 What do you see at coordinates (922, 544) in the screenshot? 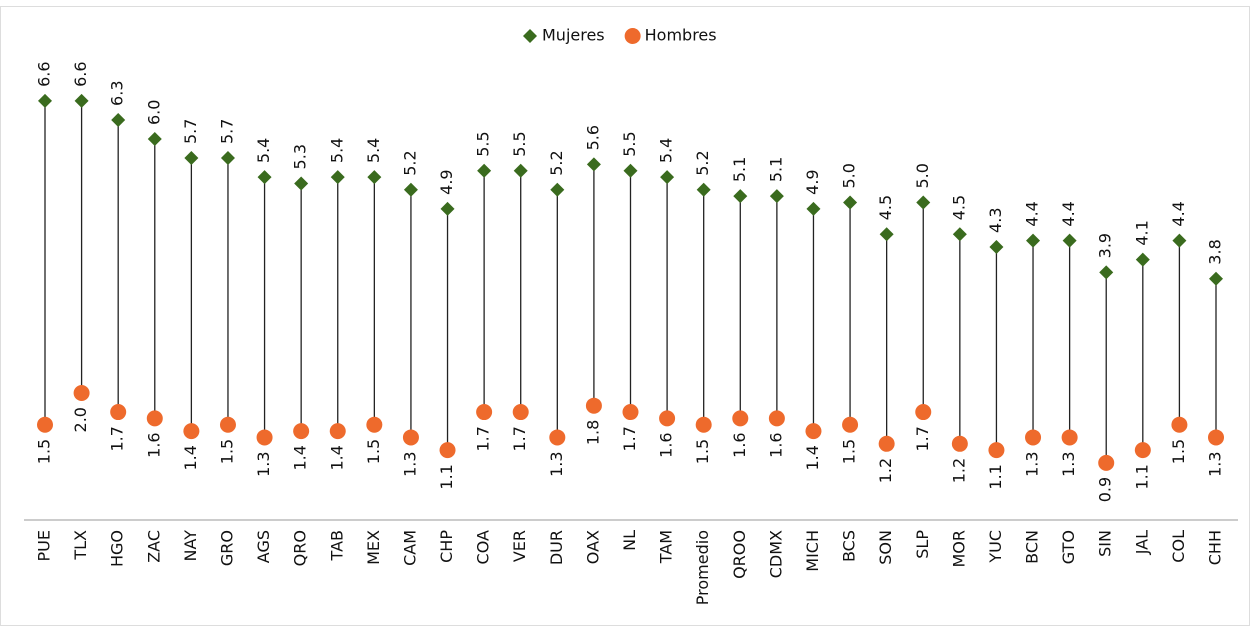
I see `x-tick-label: SLP` at bounding box center [922, 544].